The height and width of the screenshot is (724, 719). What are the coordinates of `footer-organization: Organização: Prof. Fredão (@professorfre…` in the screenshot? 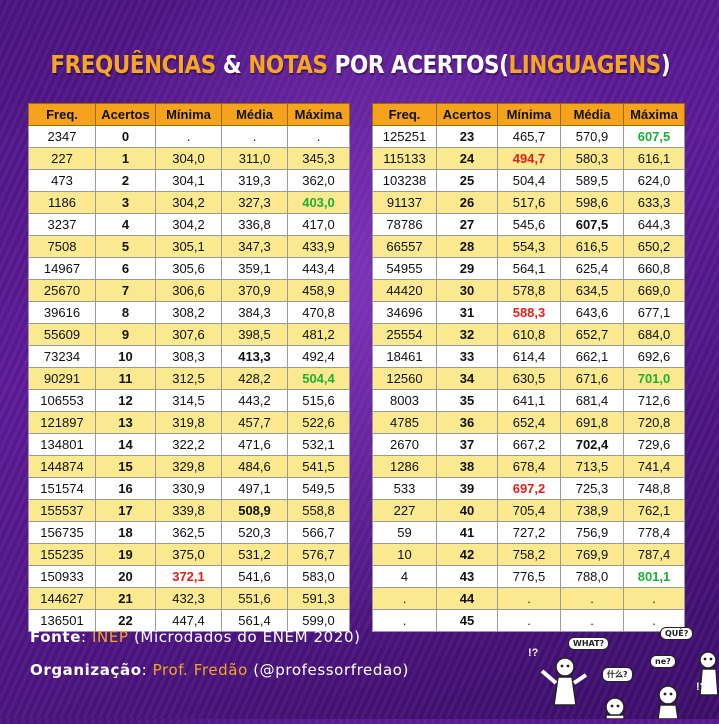 It's located at (219, 670).